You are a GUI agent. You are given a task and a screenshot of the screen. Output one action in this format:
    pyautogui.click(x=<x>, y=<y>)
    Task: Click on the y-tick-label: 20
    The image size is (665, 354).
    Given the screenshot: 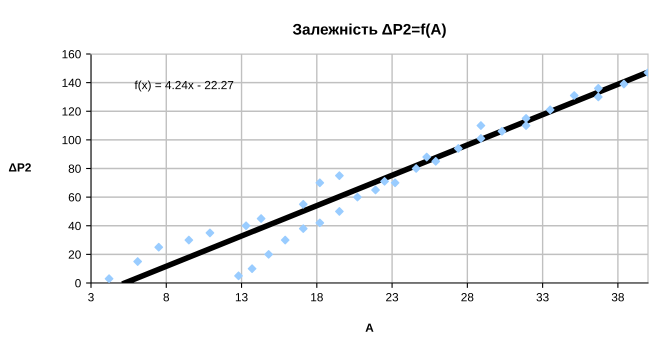 What is the action you would take?
    pyautogui.click(x=74, y=254)
    